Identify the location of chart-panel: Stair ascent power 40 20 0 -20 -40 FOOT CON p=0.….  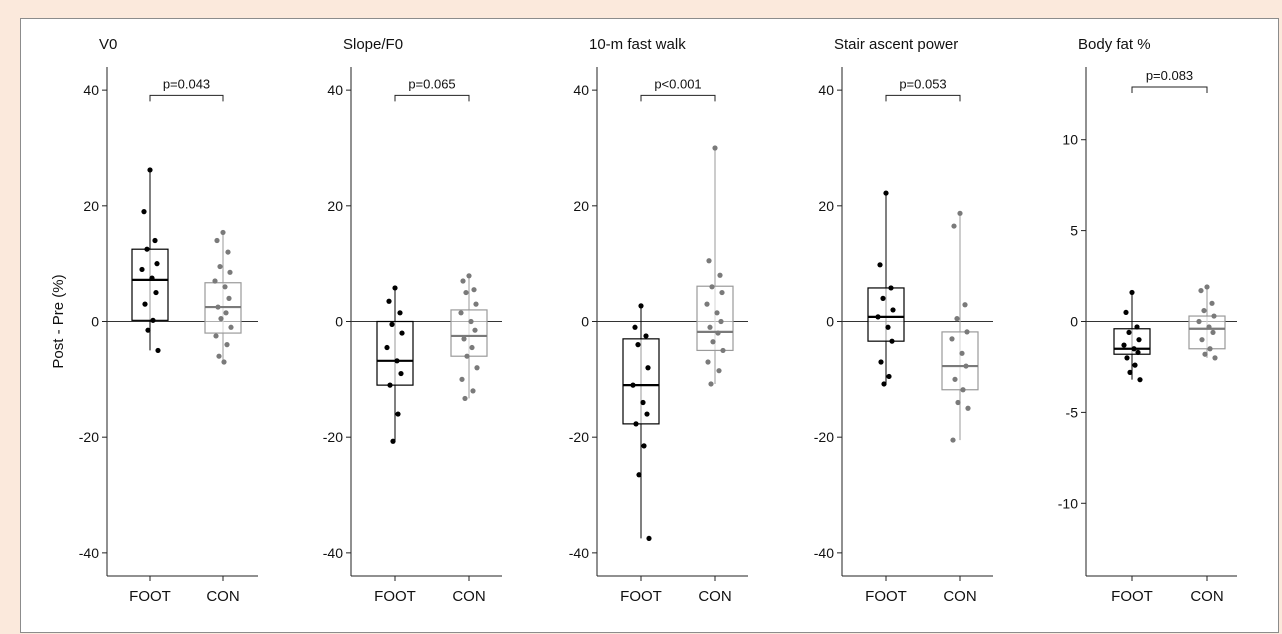
(903, 320).